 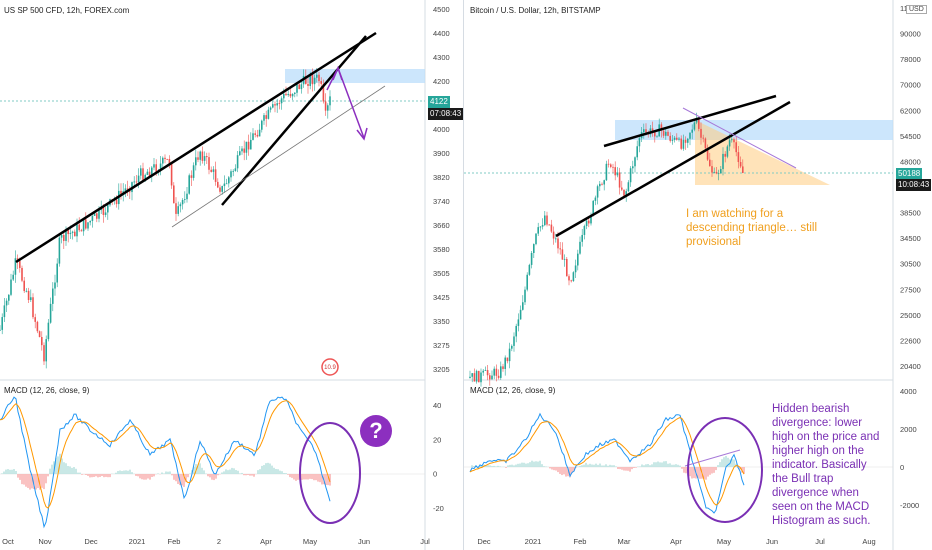 I want to click on left-chart-title: US SP 500 CFD, 12h, FOREX.com, so click(x=67, y=10).